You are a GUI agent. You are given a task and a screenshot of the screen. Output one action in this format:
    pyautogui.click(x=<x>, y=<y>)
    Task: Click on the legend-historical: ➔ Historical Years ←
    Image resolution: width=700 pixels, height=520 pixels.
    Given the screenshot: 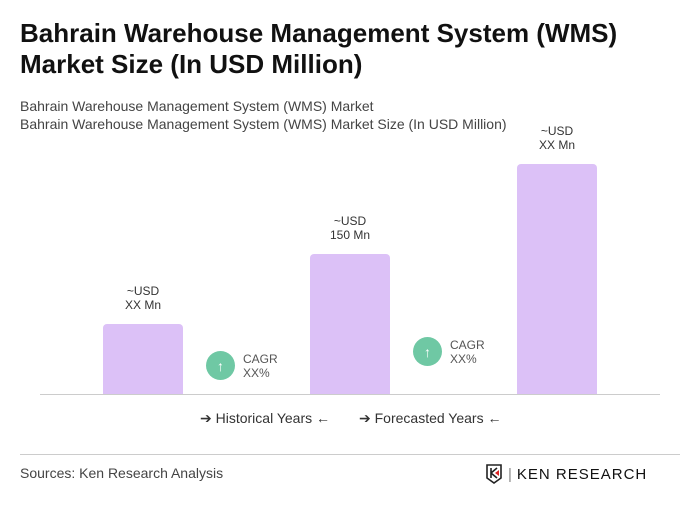 What is the action you would take?
    pyautogui.click(x=265, y=418)
    